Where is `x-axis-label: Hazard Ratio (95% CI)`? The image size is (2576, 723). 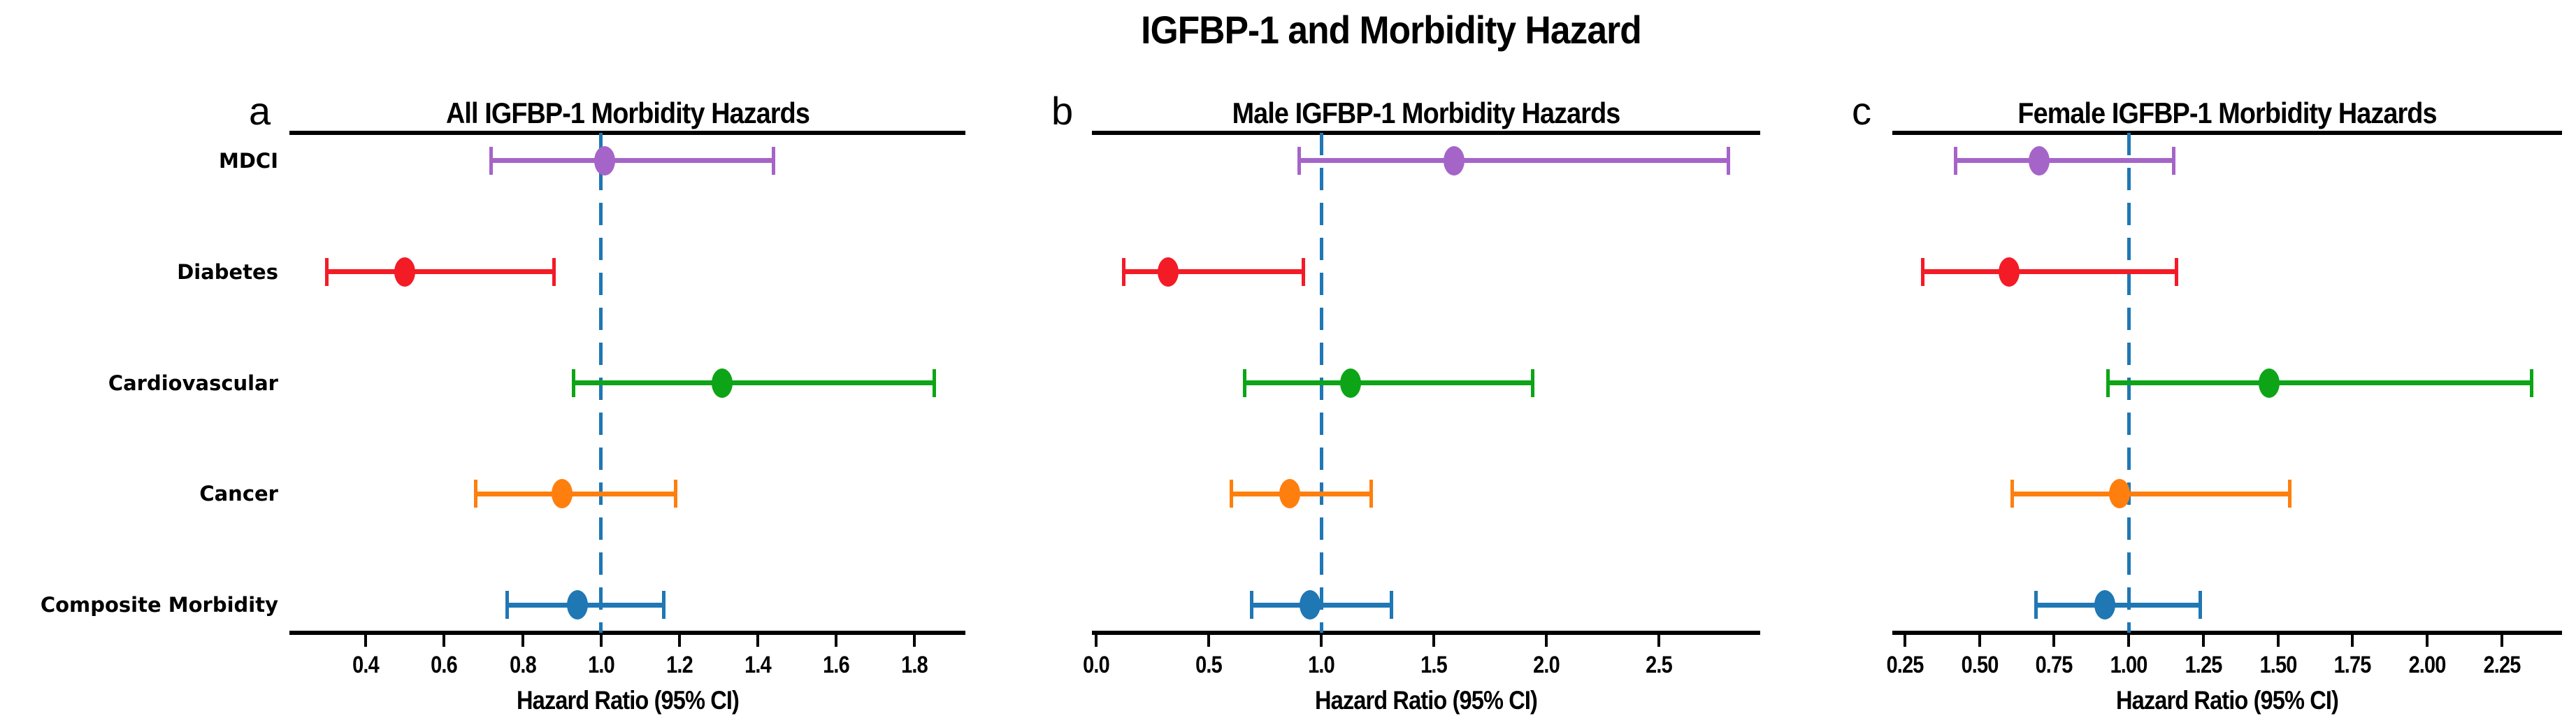
x-axis-label: Hazard Ratio (95% CI) is located at coordinates (2227, 700).